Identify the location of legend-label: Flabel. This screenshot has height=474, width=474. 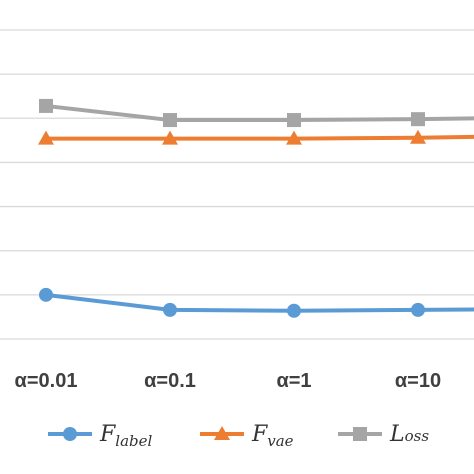
(125, 436).